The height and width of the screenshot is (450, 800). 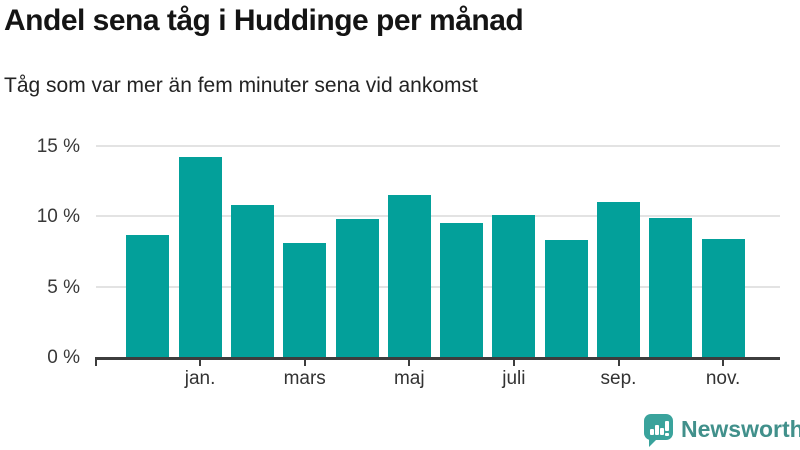 What do you see at coordinates (148, 295) in the screenshot?
I see `bar-dec` at bounding box center [148, 295].